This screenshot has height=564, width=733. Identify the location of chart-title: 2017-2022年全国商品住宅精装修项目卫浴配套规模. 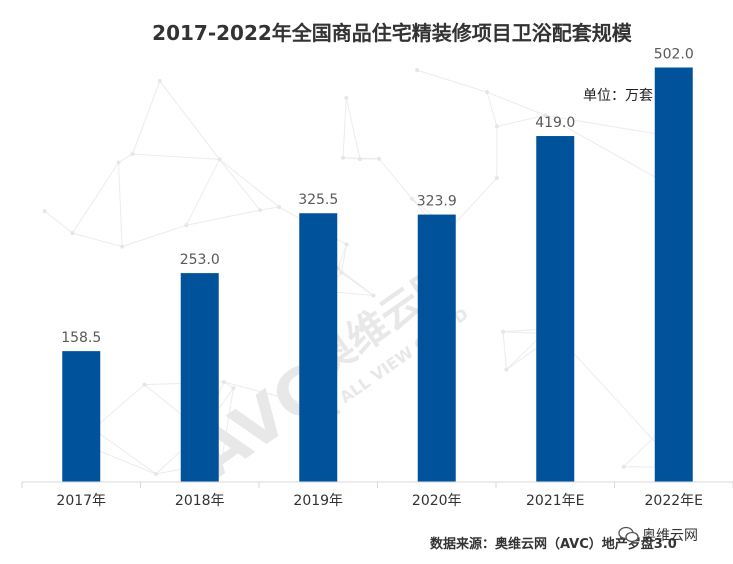
(392, 33).